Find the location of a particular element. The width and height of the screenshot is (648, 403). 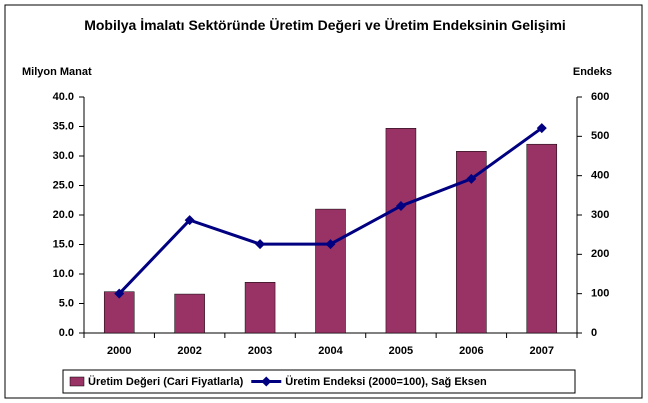

legend-box is located at coordinates (319, 381).